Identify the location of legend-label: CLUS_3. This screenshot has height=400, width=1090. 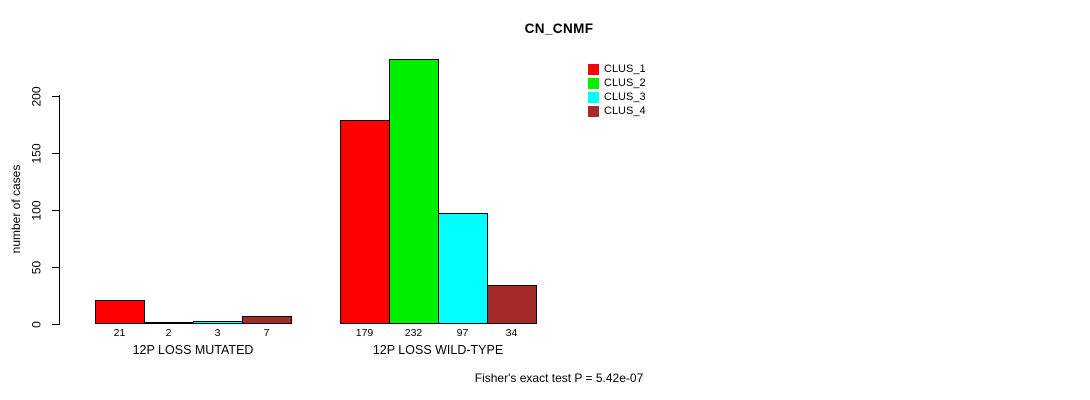
(625, 96).